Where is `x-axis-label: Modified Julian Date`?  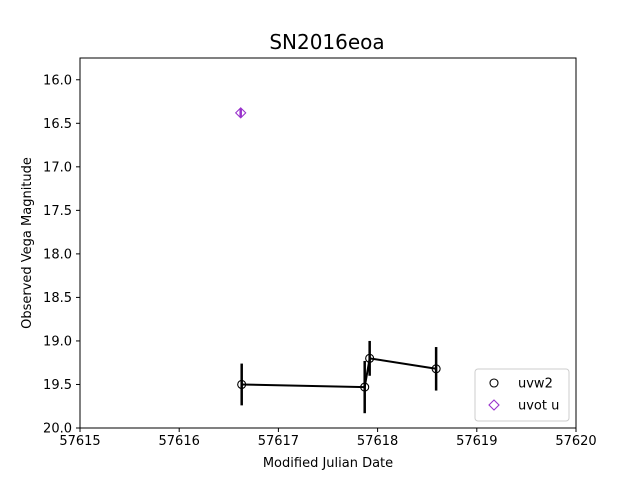
x-axis-label: Modified Julian Date is located at coordinates (328, 463).